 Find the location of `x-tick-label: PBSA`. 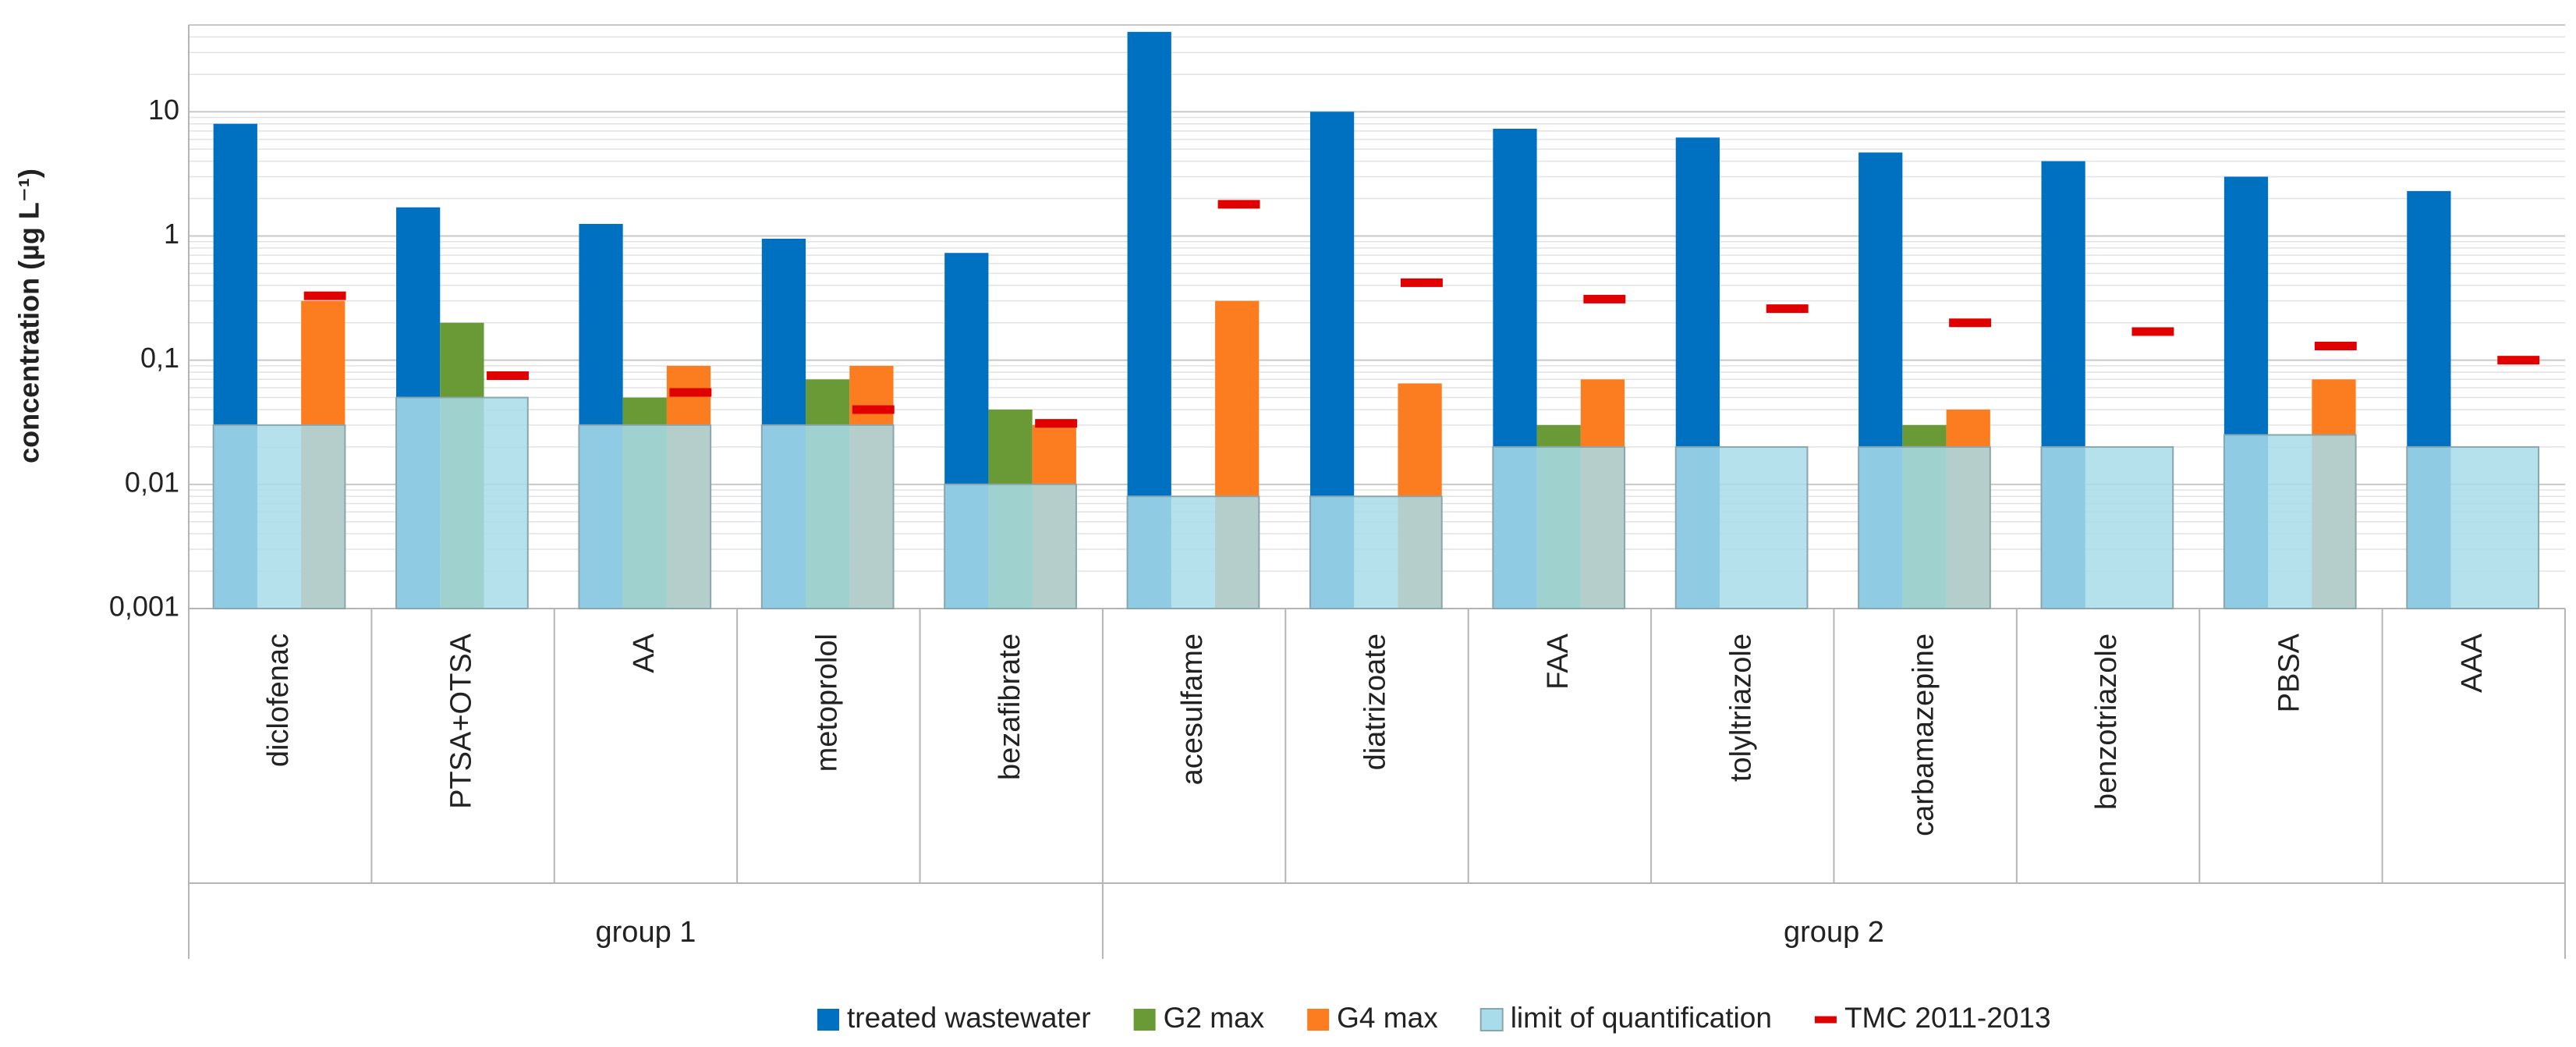

x-tick-label: PBSA is located at coordinates (2289, 672).